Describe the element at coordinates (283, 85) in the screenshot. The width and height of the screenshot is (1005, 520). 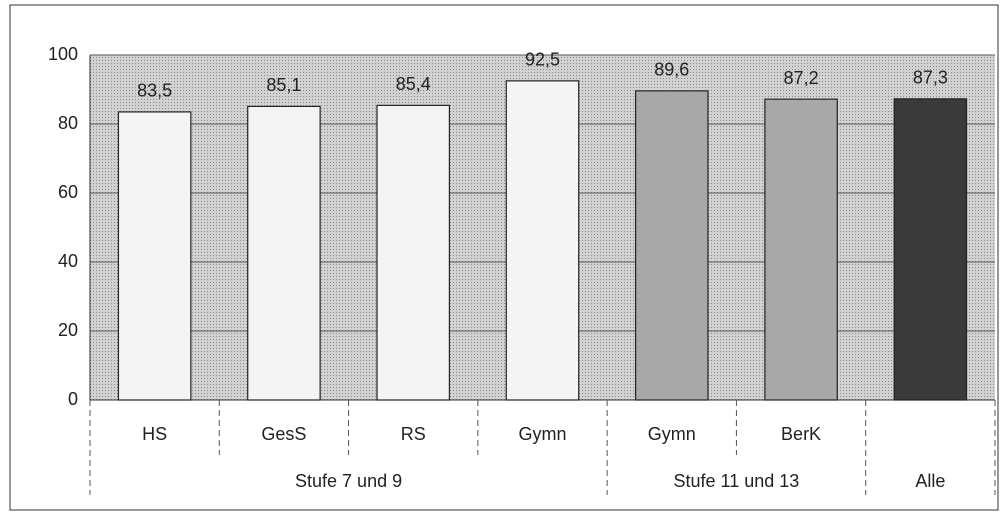
I see `value-label: 85,1` at that location.